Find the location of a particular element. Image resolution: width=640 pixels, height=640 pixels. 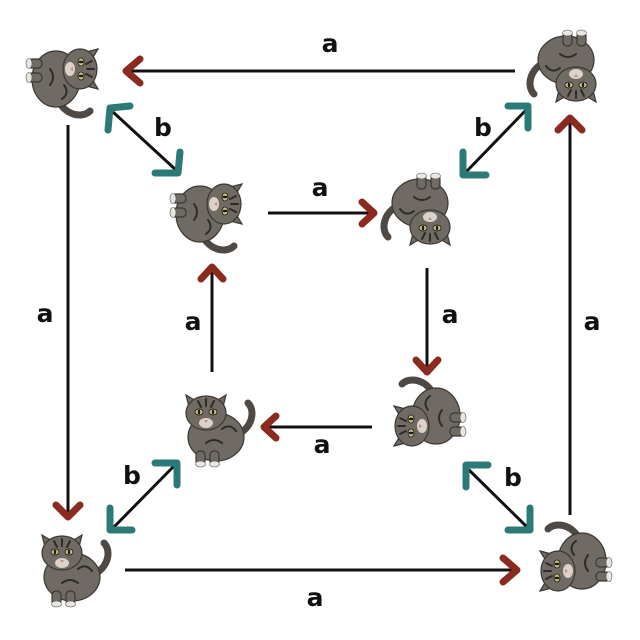

label-a-outer-top: a is located at coordinates (330, 43).